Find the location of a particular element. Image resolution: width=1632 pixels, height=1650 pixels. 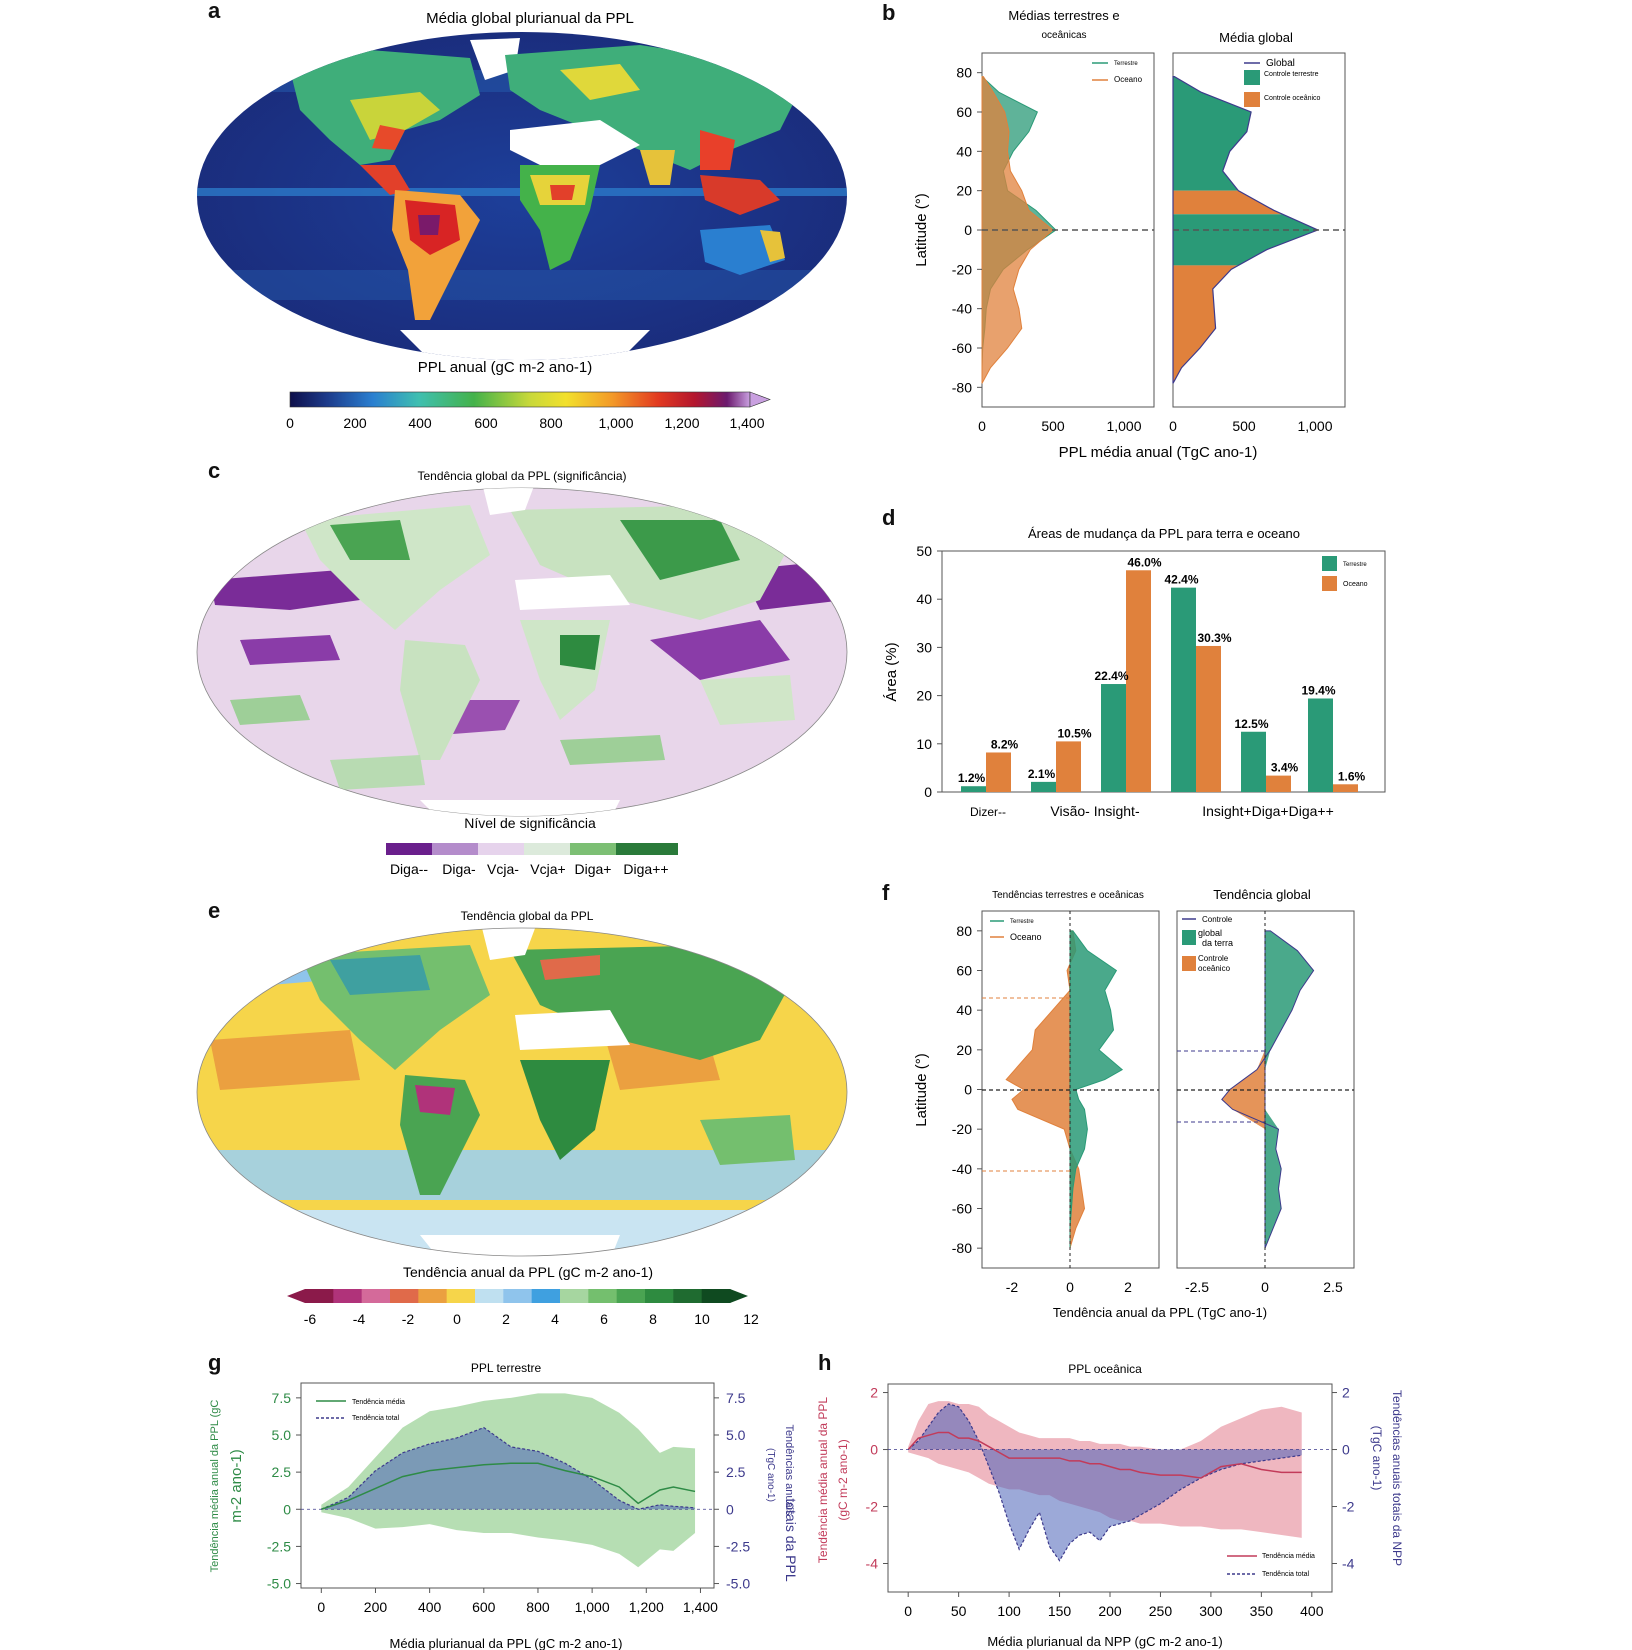

panel-h-ylabel-left-2: (gC m-2 ano-1) is located at coordinates (843, 1479).